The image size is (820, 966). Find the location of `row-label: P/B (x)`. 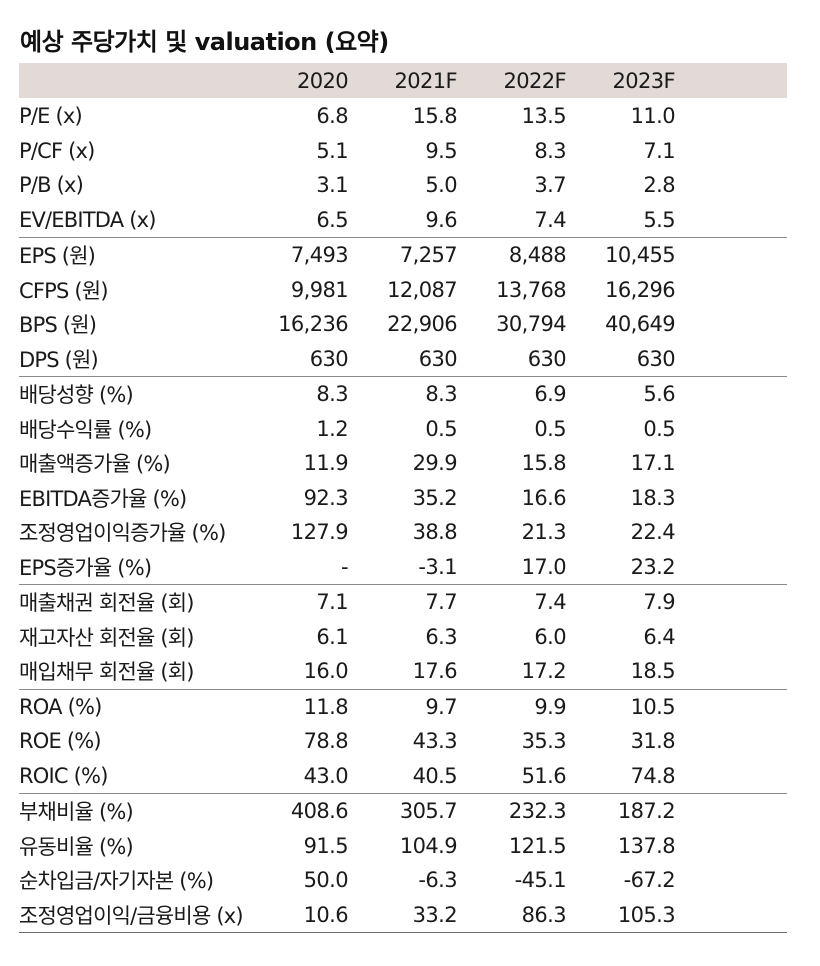

row-label: P/B (x) is located at coordinates (51, 185).